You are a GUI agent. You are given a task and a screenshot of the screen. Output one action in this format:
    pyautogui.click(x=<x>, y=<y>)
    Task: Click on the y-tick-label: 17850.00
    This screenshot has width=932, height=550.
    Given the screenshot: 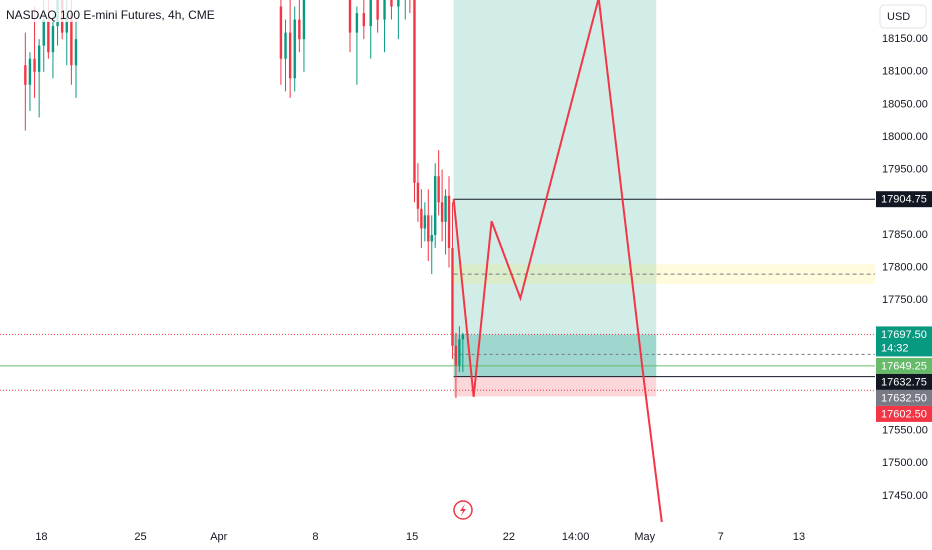 What is the action you would take?
    pyautogui.click(x=905, y=235)
    